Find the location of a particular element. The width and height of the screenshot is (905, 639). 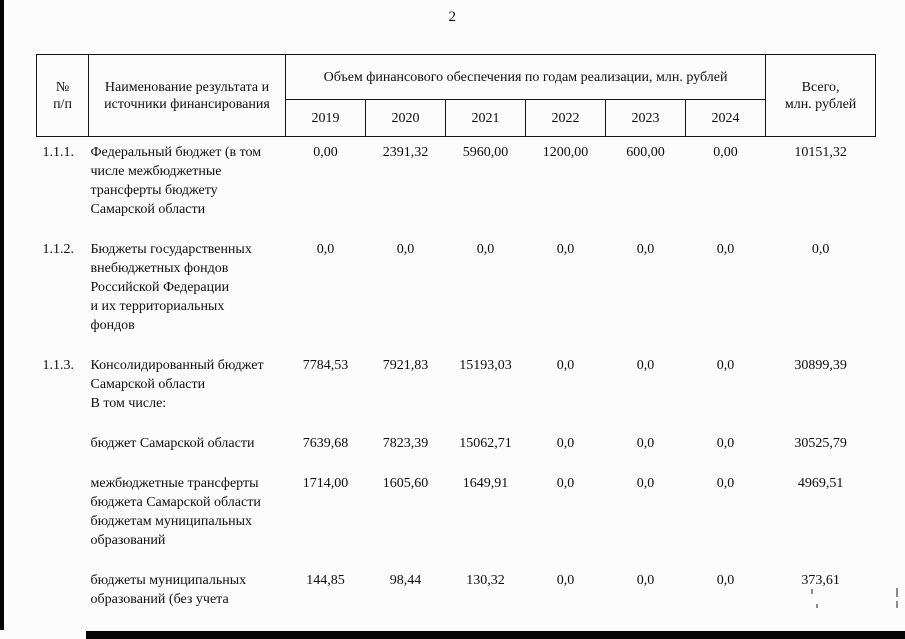

year-value: 1649,91 is located at coordinates (485, 483).